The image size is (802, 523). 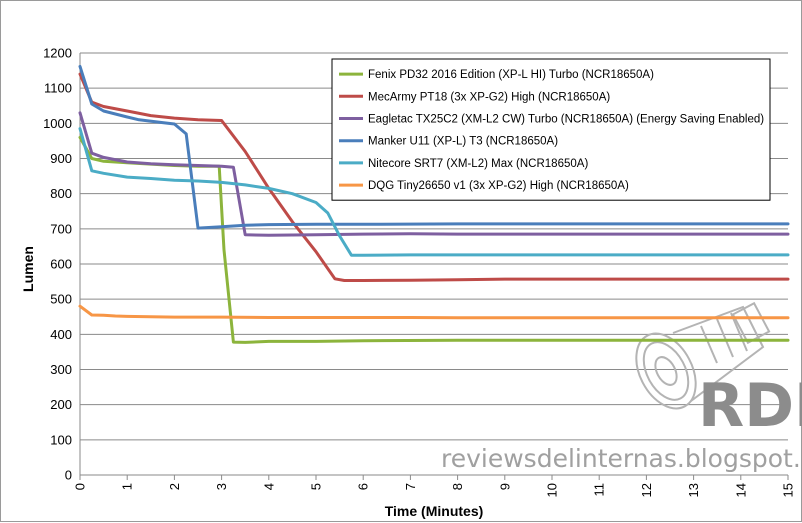 I want to click on y-tick-label: 1100, so click(x=58, y=88).